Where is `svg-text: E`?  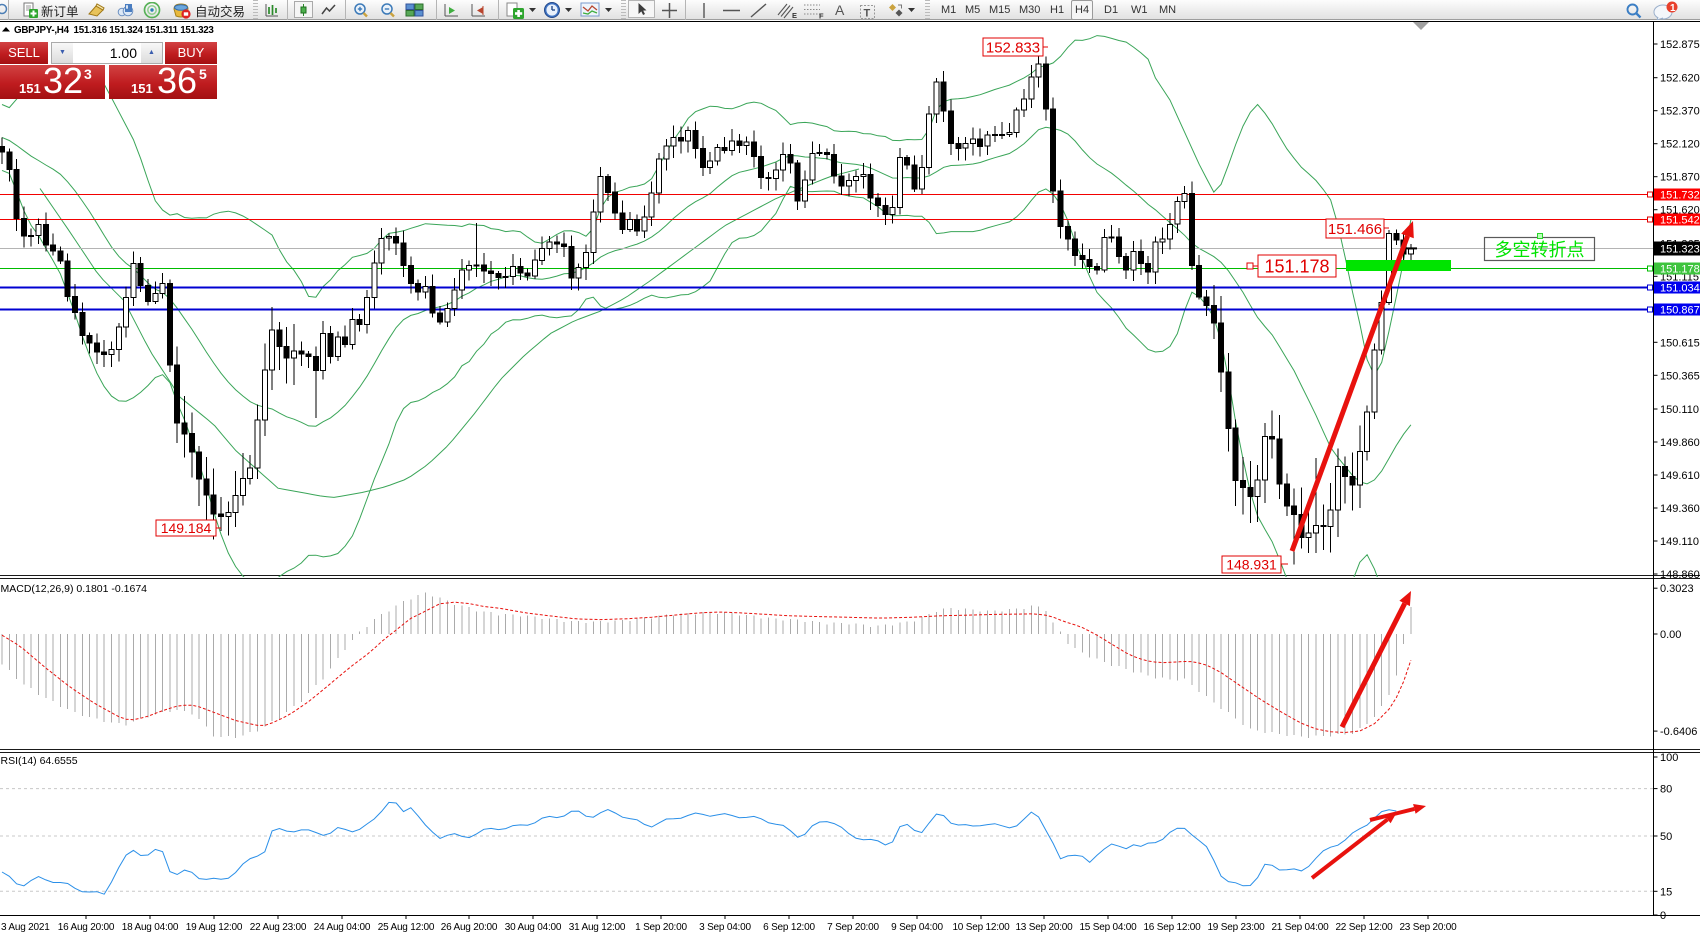 svg-text: E is located at coordinates (794, 15).